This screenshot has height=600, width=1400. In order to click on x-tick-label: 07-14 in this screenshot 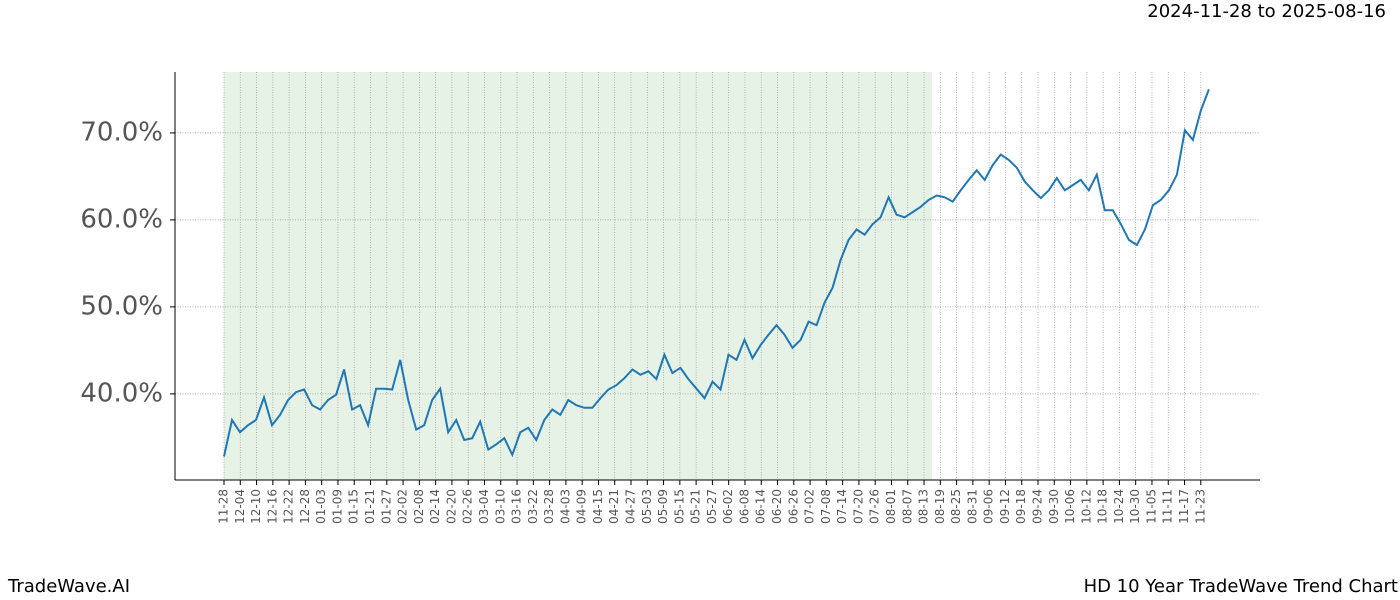, I will do `click(842, 506)`.